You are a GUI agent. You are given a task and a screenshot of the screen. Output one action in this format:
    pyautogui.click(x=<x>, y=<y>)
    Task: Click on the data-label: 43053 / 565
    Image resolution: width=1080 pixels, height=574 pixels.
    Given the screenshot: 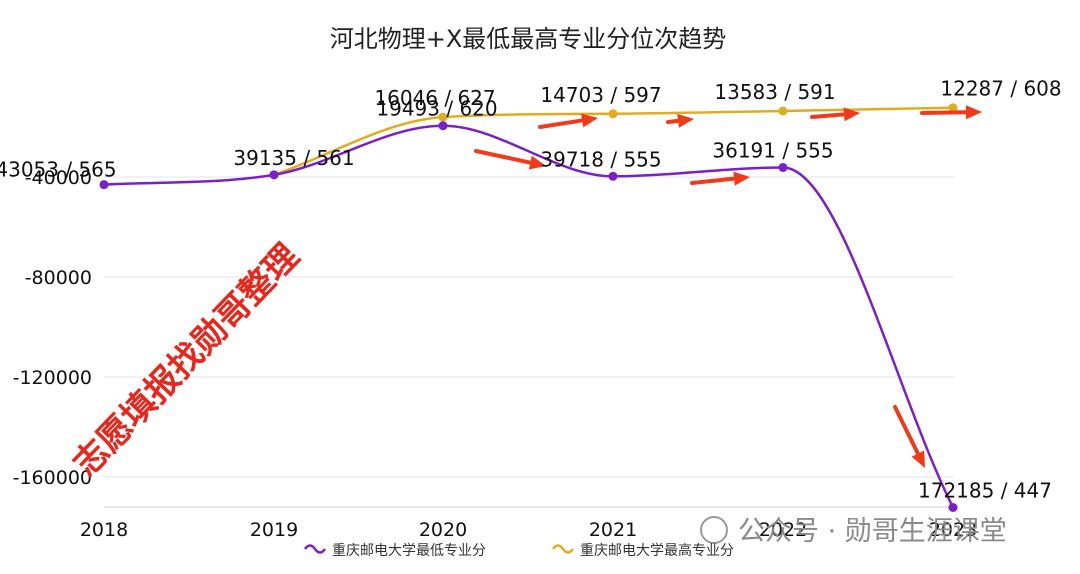 What is the action you would take?
    pyautogui.click(x=58, y=170)
    